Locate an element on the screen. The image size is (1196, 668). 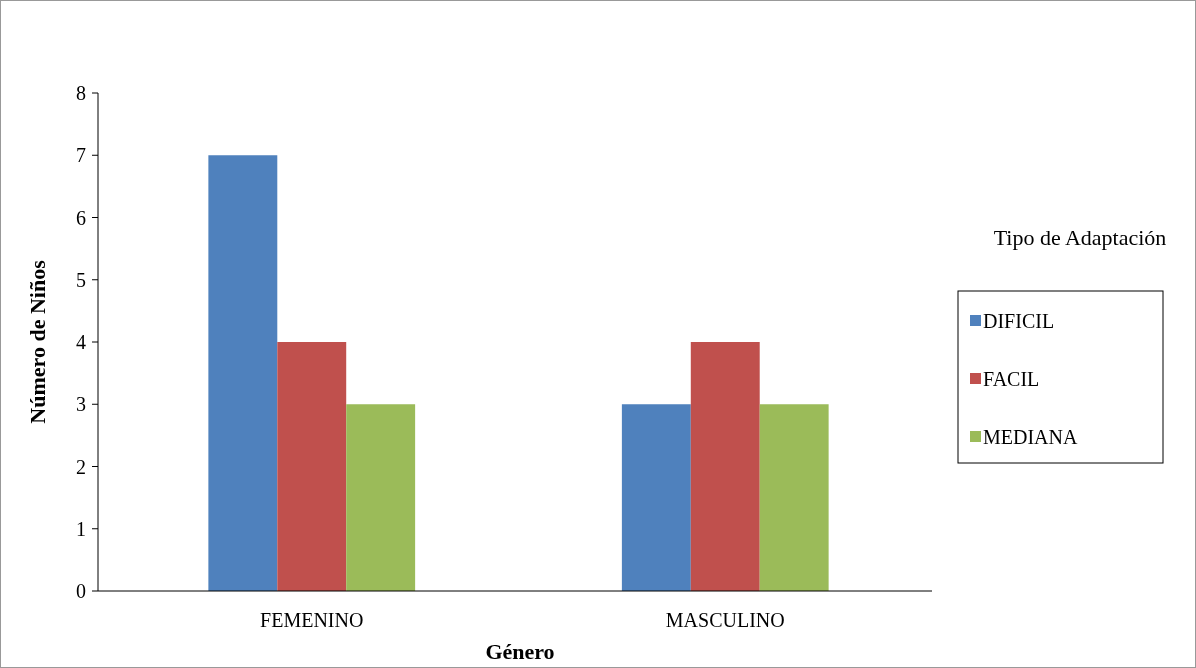
x-axis-title: Género is located at coordinates (520, 651).